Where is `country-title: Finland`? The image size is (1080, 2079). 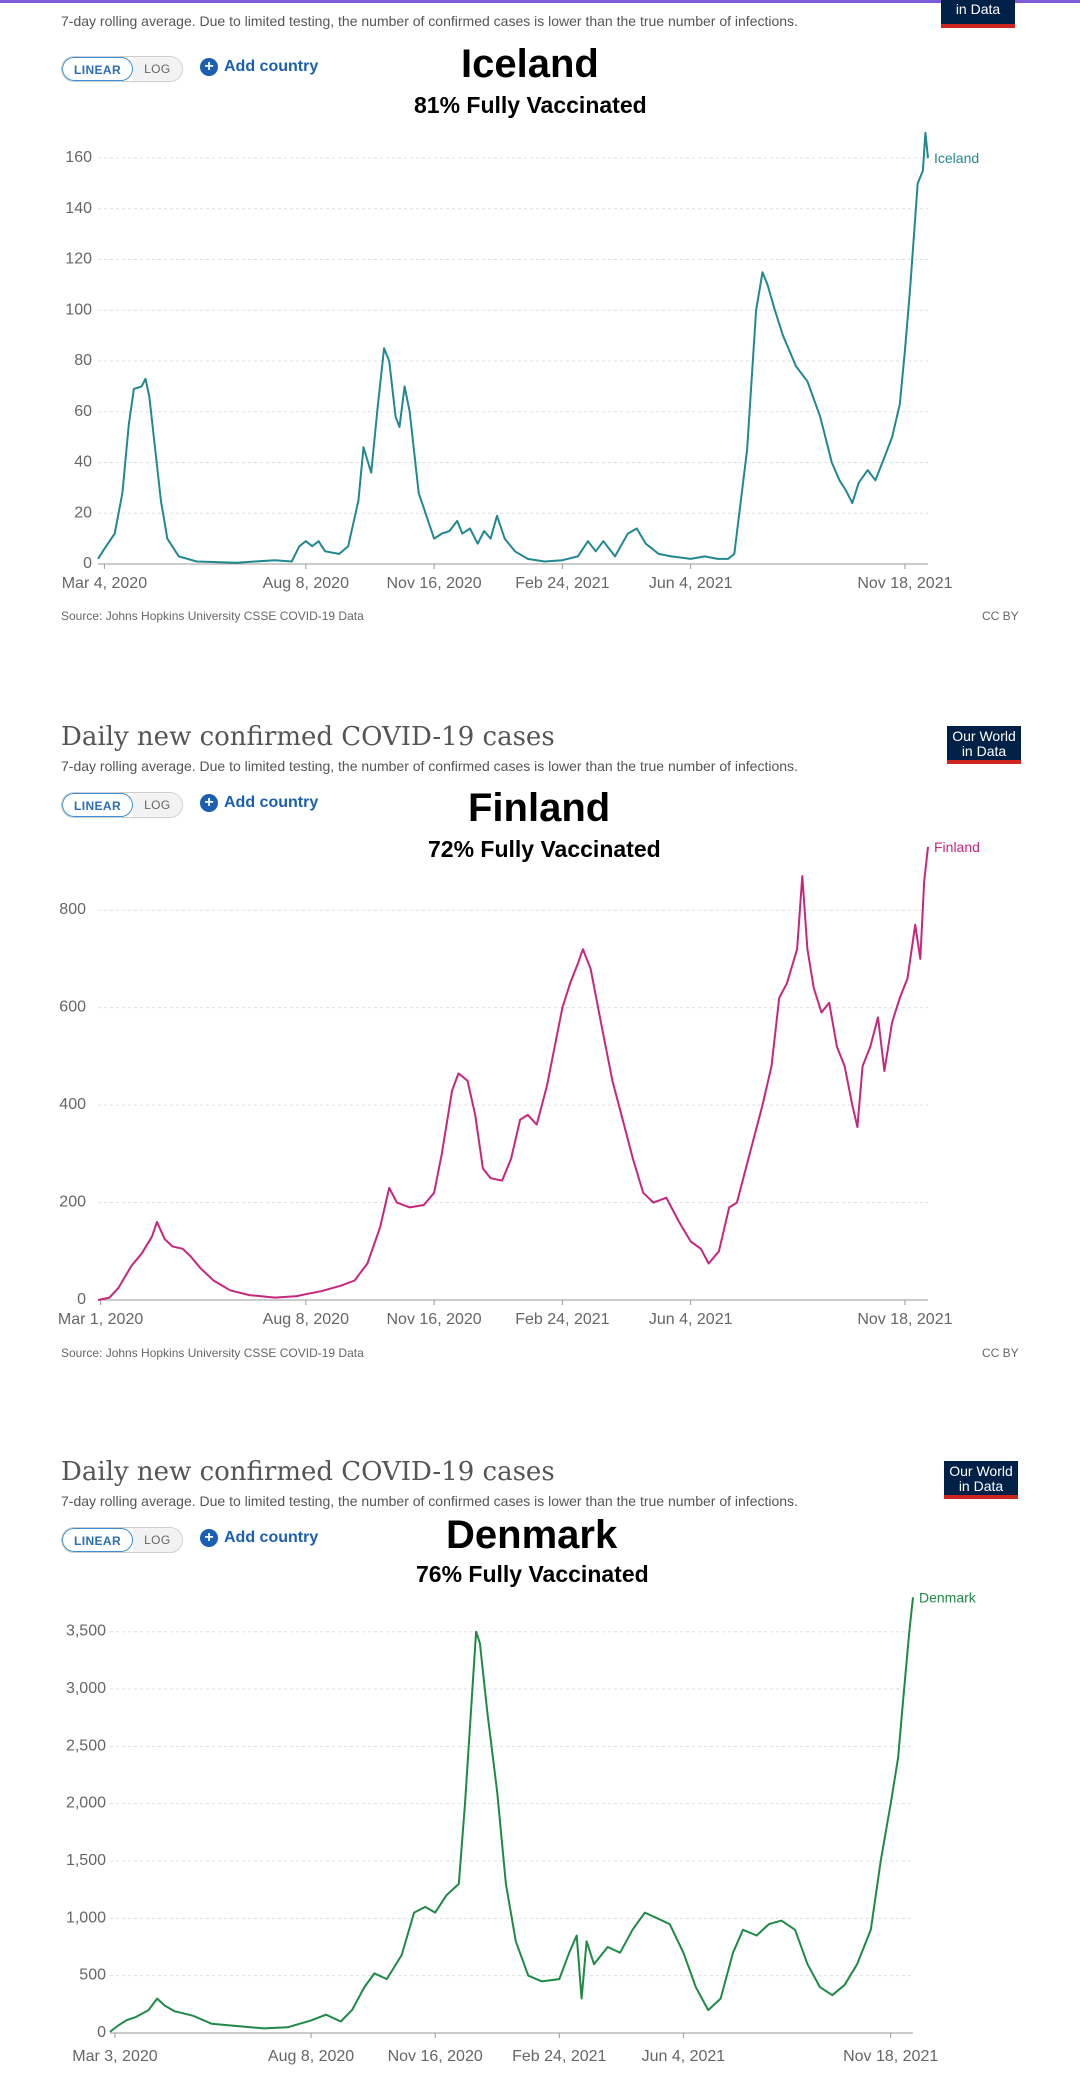 country-title: Finland is located at coordinates (539, 808).